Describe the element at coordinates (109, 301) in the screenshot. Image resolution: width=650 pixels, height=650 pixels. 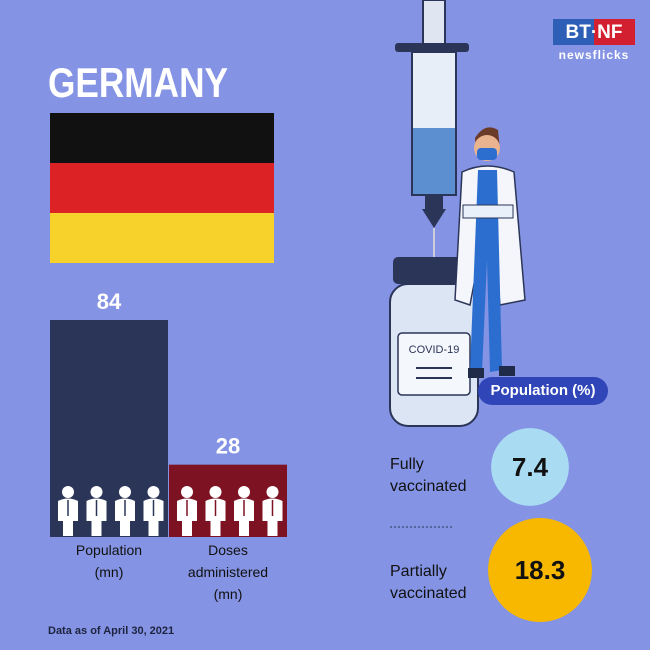
I see `value-label: 84` at that location.